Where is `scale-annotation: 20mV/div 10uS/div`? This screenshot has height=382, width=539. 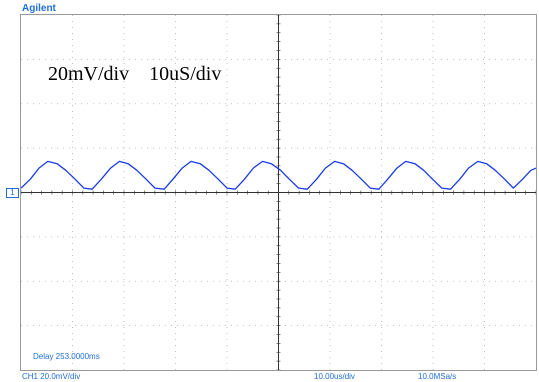
scale-annotation: 20mV/div 10uS/div is located at coordinates (135, 74).